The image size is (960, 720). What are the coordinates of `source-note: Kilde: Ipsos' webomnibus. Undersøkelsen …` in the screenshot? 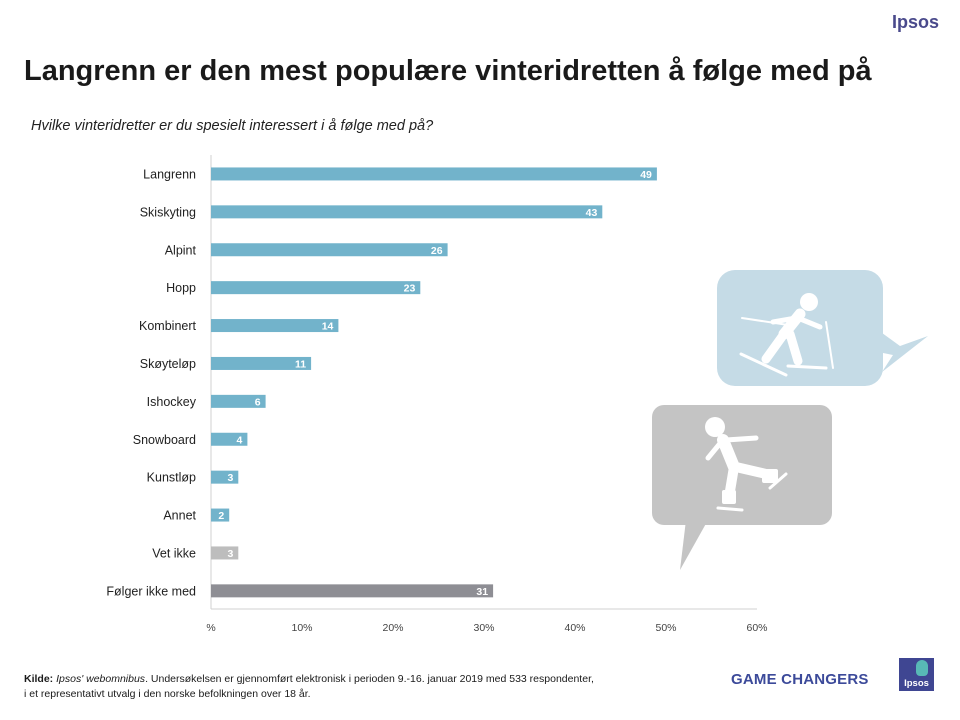 It's located at (309, 687).